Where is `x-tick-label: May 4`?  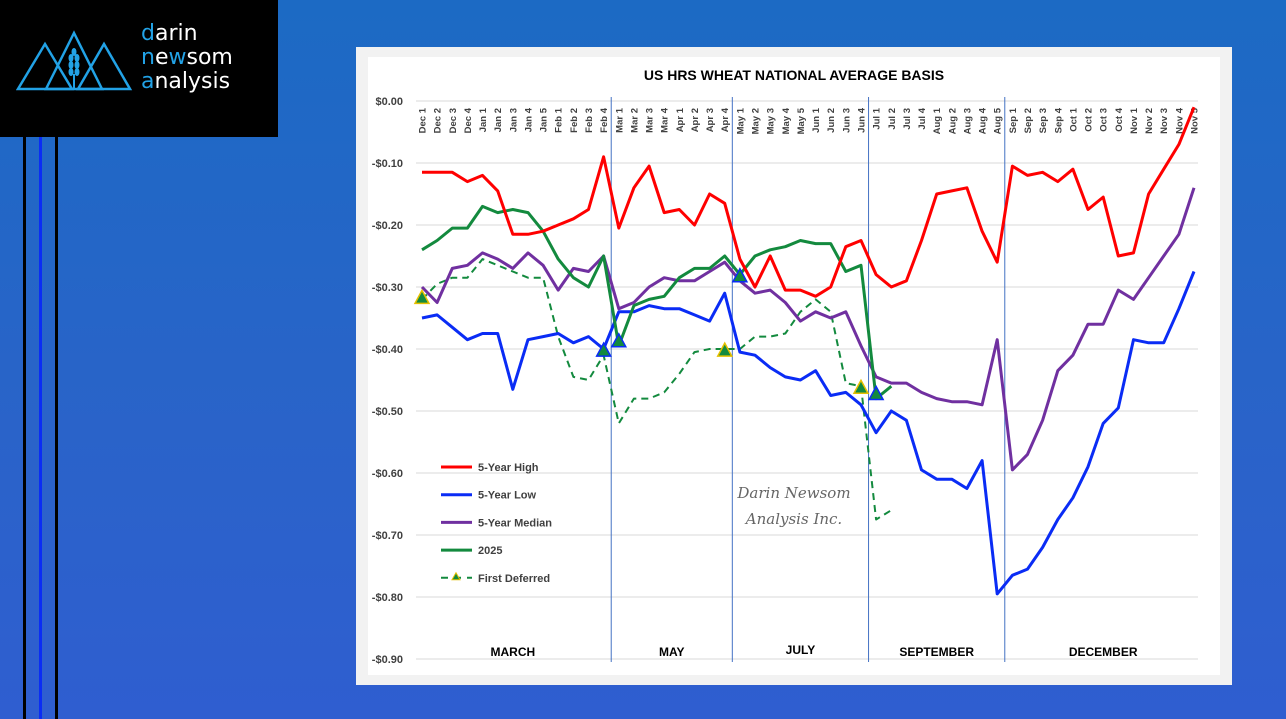 x-tick-label: May 4 is located at coordinates (786, 120).